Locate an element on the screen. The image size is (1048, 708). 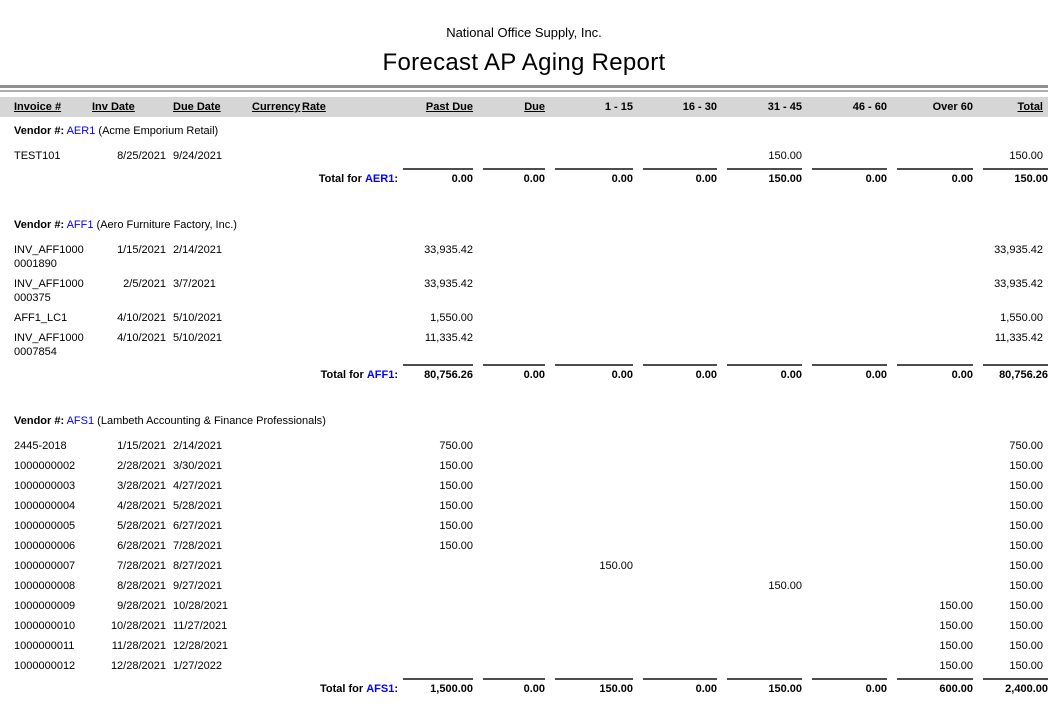
total-due: 0.00 is located at coordinates (509, 689).